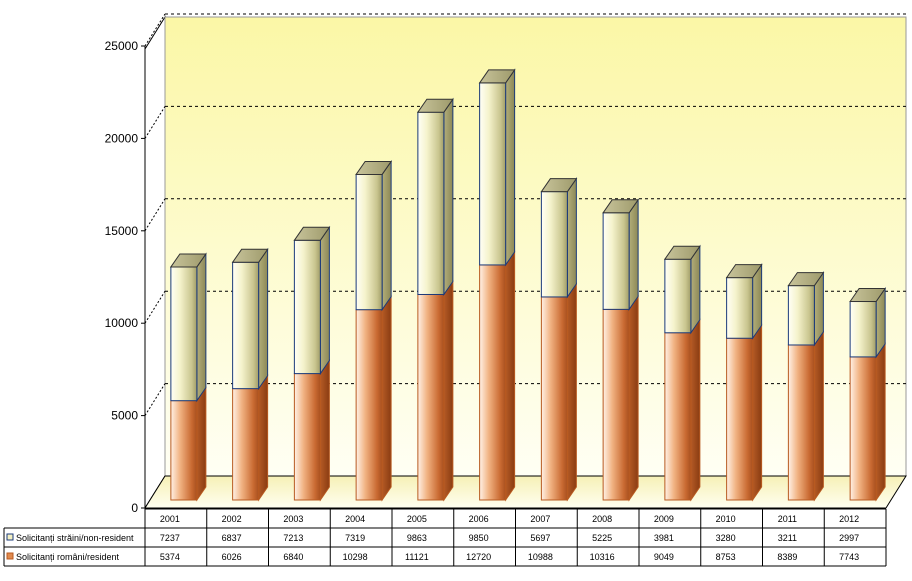 Image resolution: width=912 pixels, height=581 pixels. What do you see at coordinates (479, 519) in the screenshot?
I see `table-header-year: 2006` at bounding box center [479, 519].